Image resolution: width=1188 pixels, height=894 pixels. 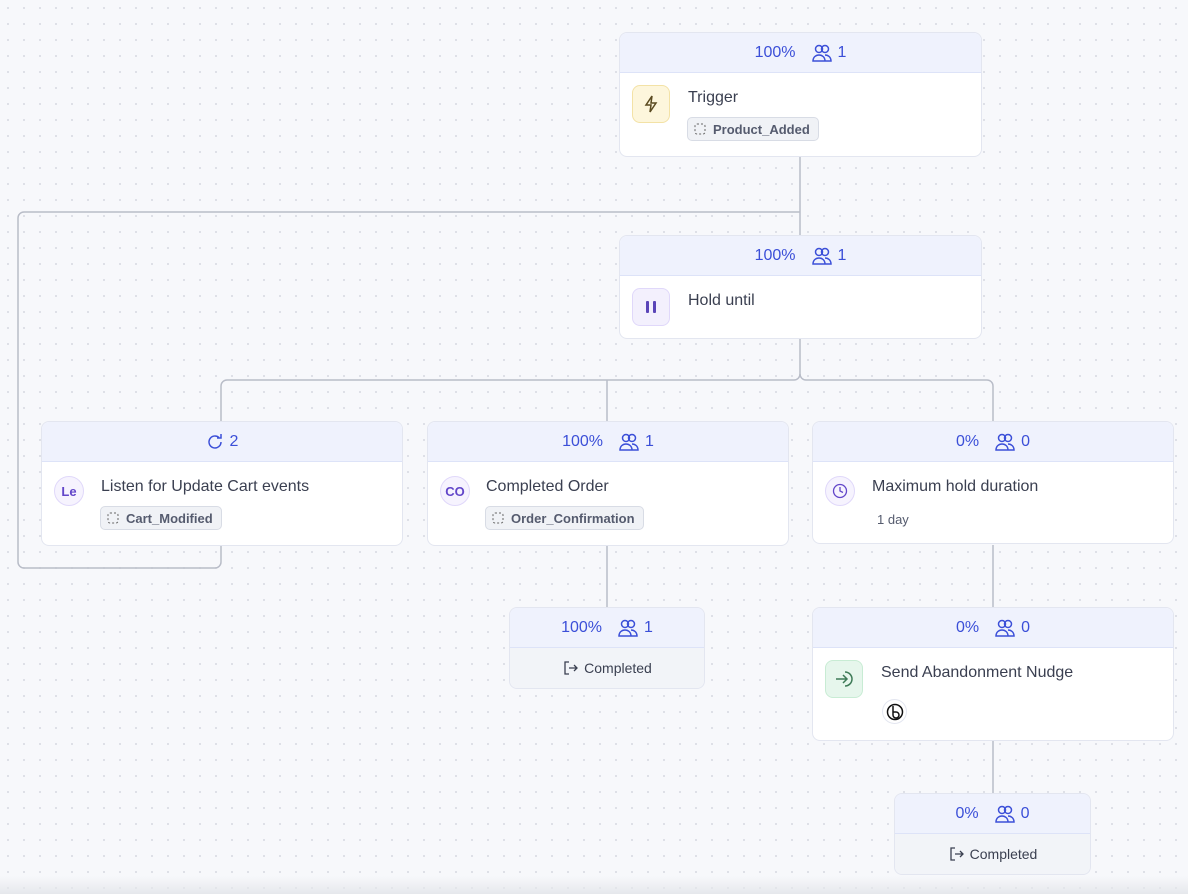 I want to click on pause-icon, so click(x=651, y=307).